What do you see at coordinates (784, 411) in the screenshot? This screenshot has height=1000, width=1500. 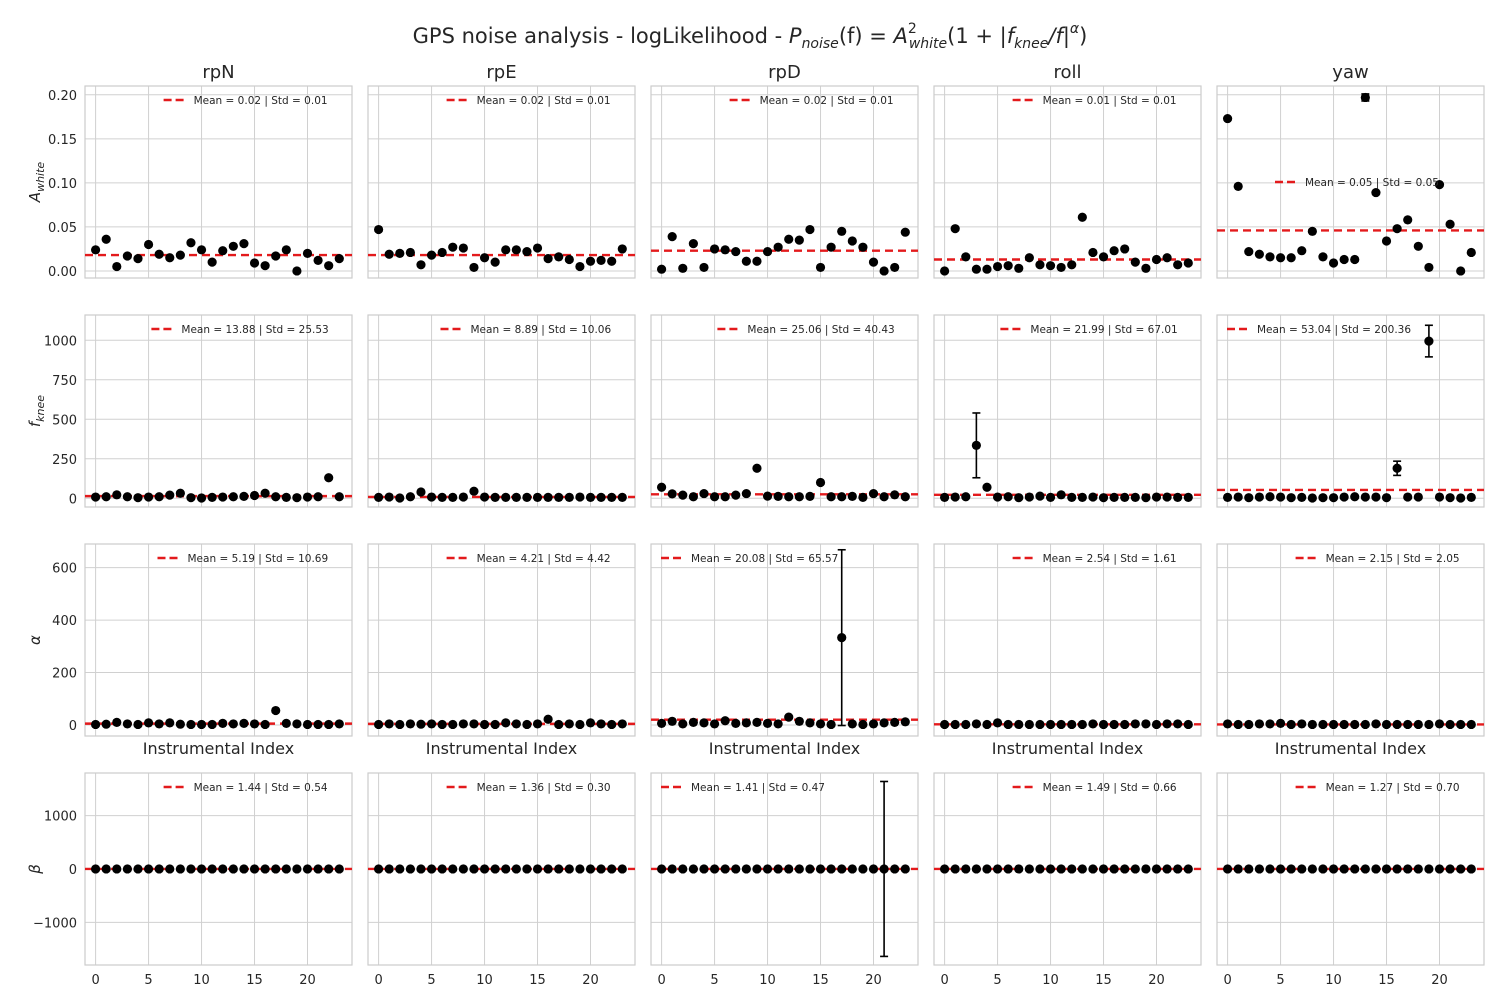 I see `panel: Mean = 25.06 | Std = 40.43` at bounding box center [784, 411].